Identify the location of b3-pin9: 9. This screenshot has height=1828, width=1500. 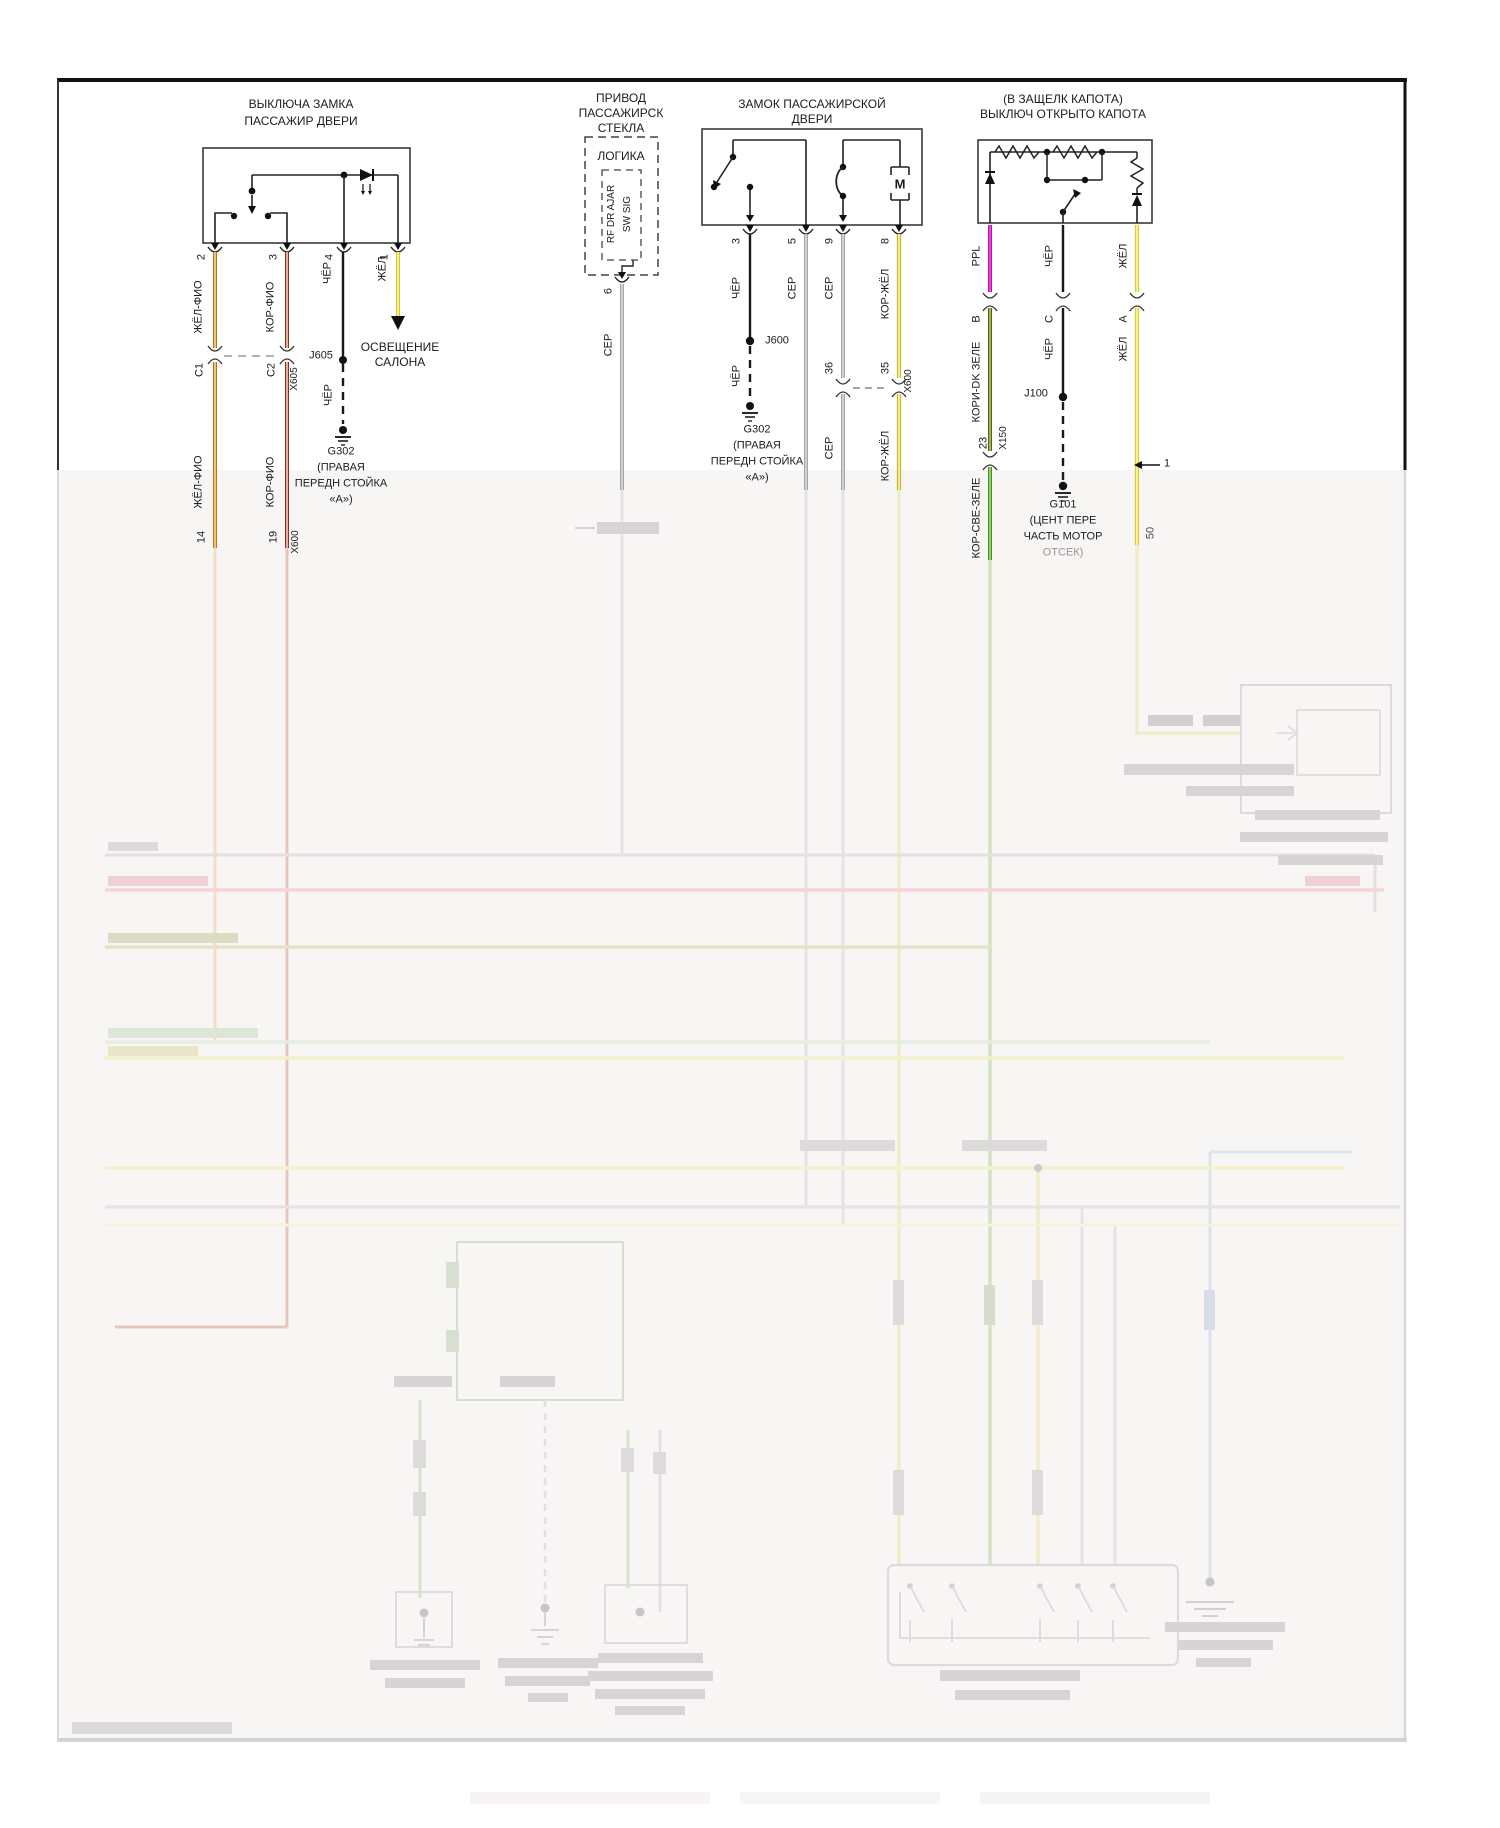
(829, 241).